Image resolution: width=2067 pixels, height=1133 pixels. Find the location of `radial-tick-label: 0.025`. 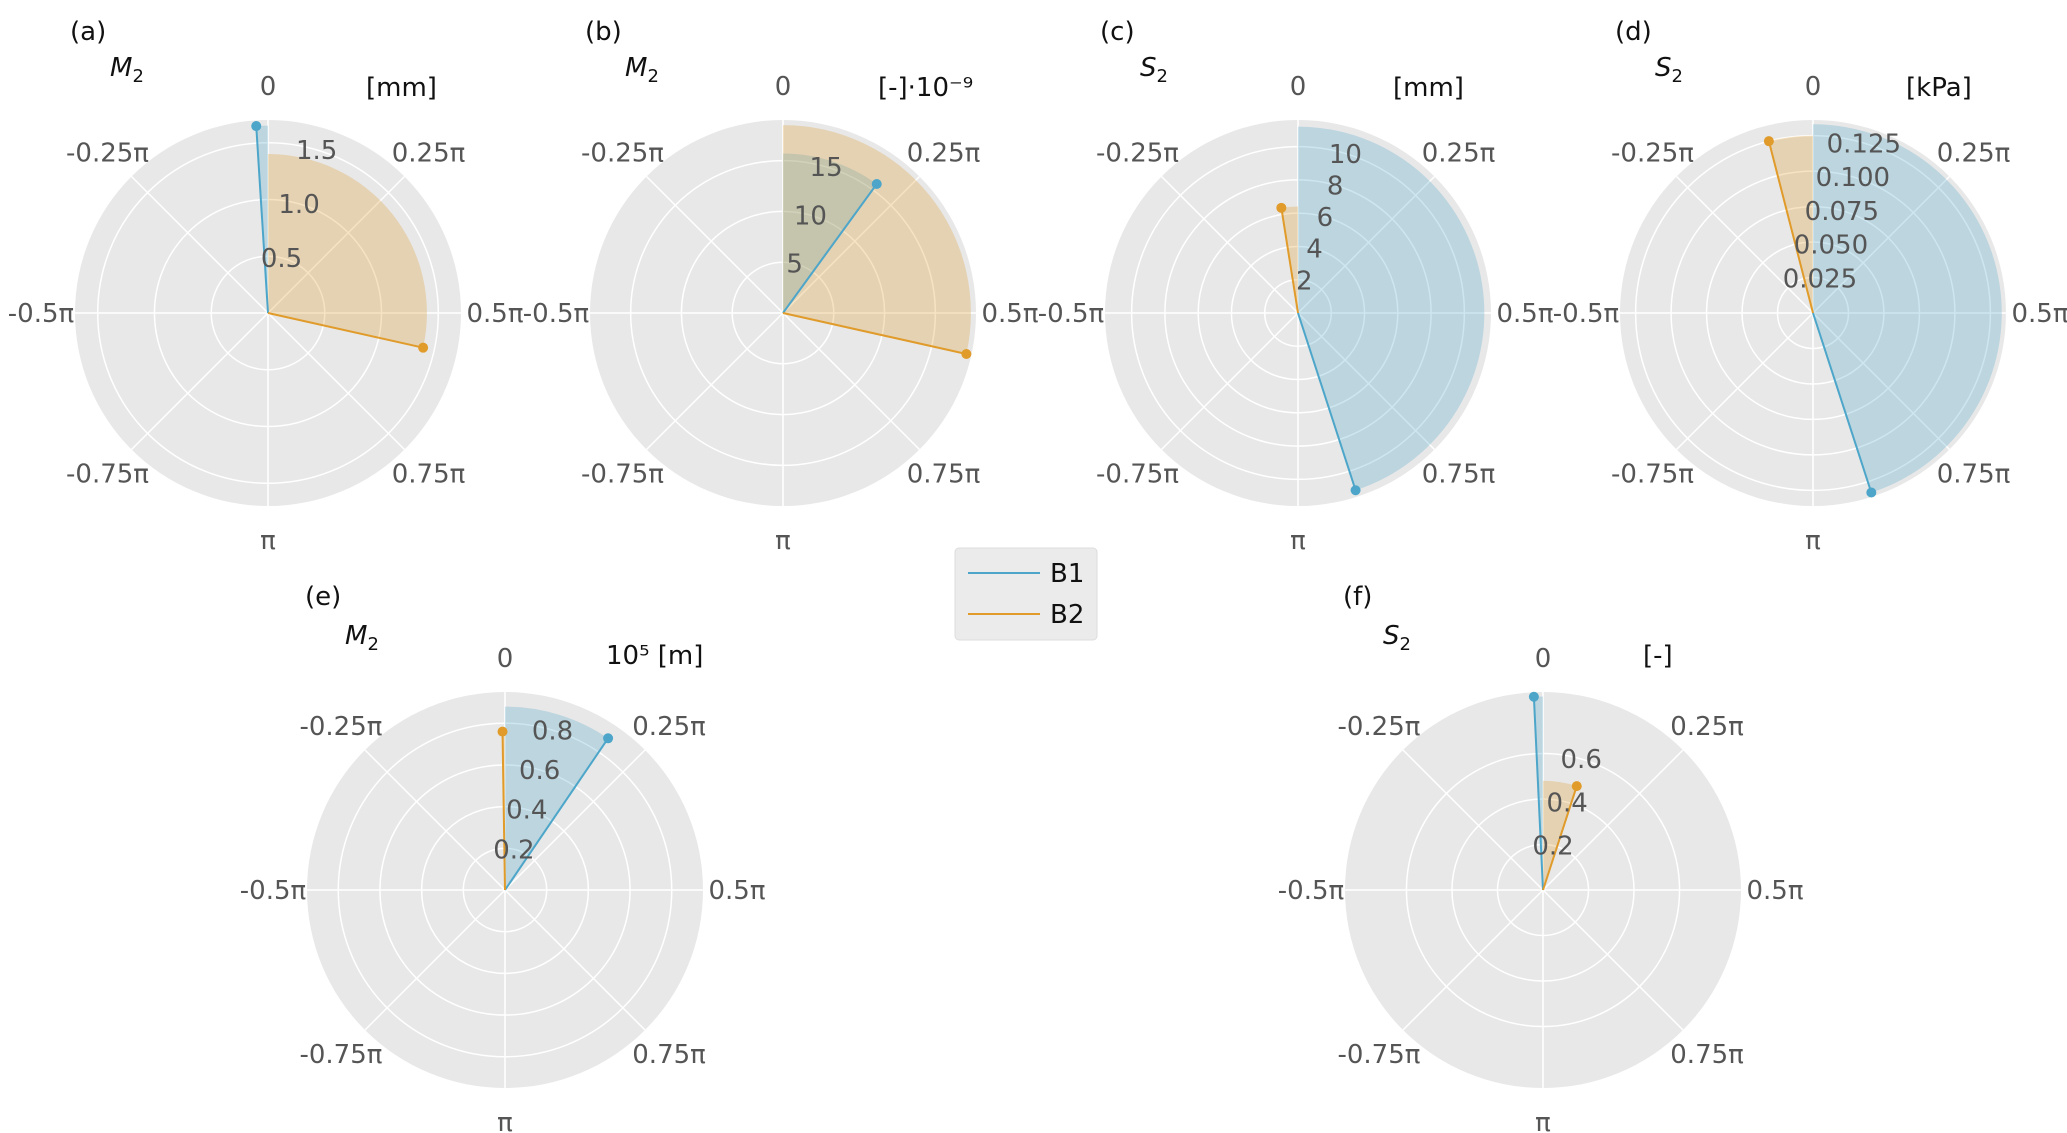

radial-tick-label: 0.025 is located at coordinates (1820, 279).